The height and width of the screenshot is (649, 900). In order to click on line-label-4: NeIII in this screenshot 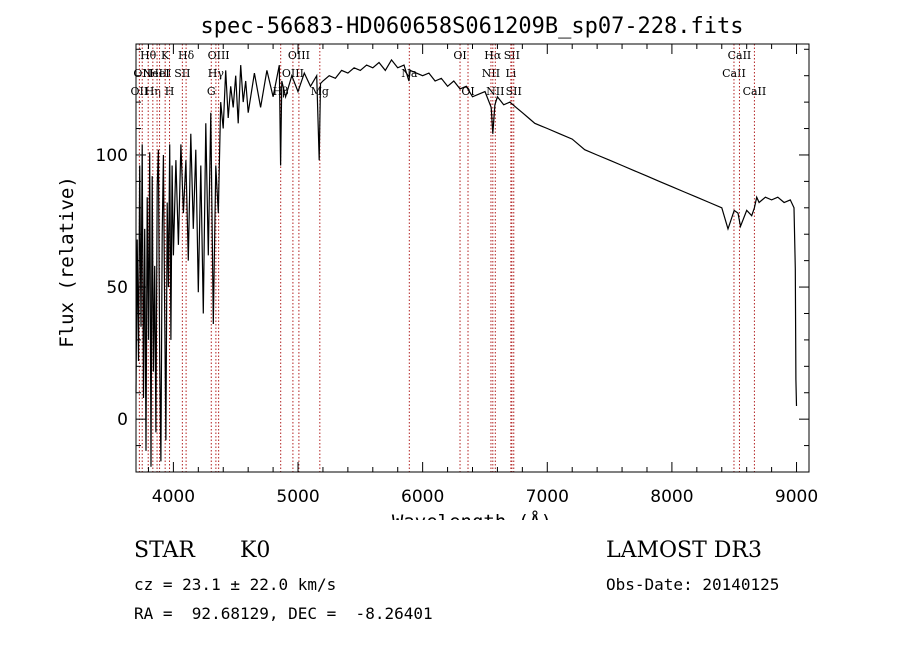, I will do `click(156, 73)`.